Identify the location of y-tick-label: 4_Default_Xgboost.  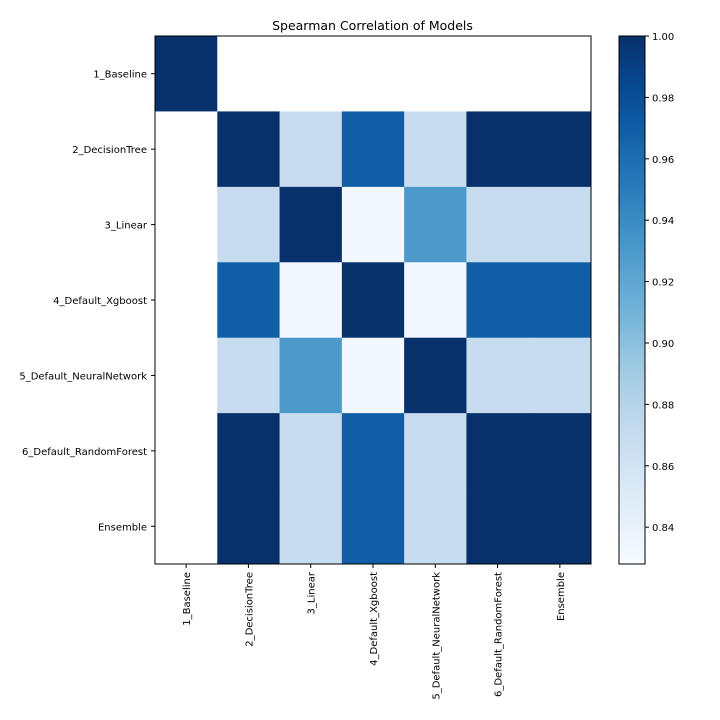
(100, 301).